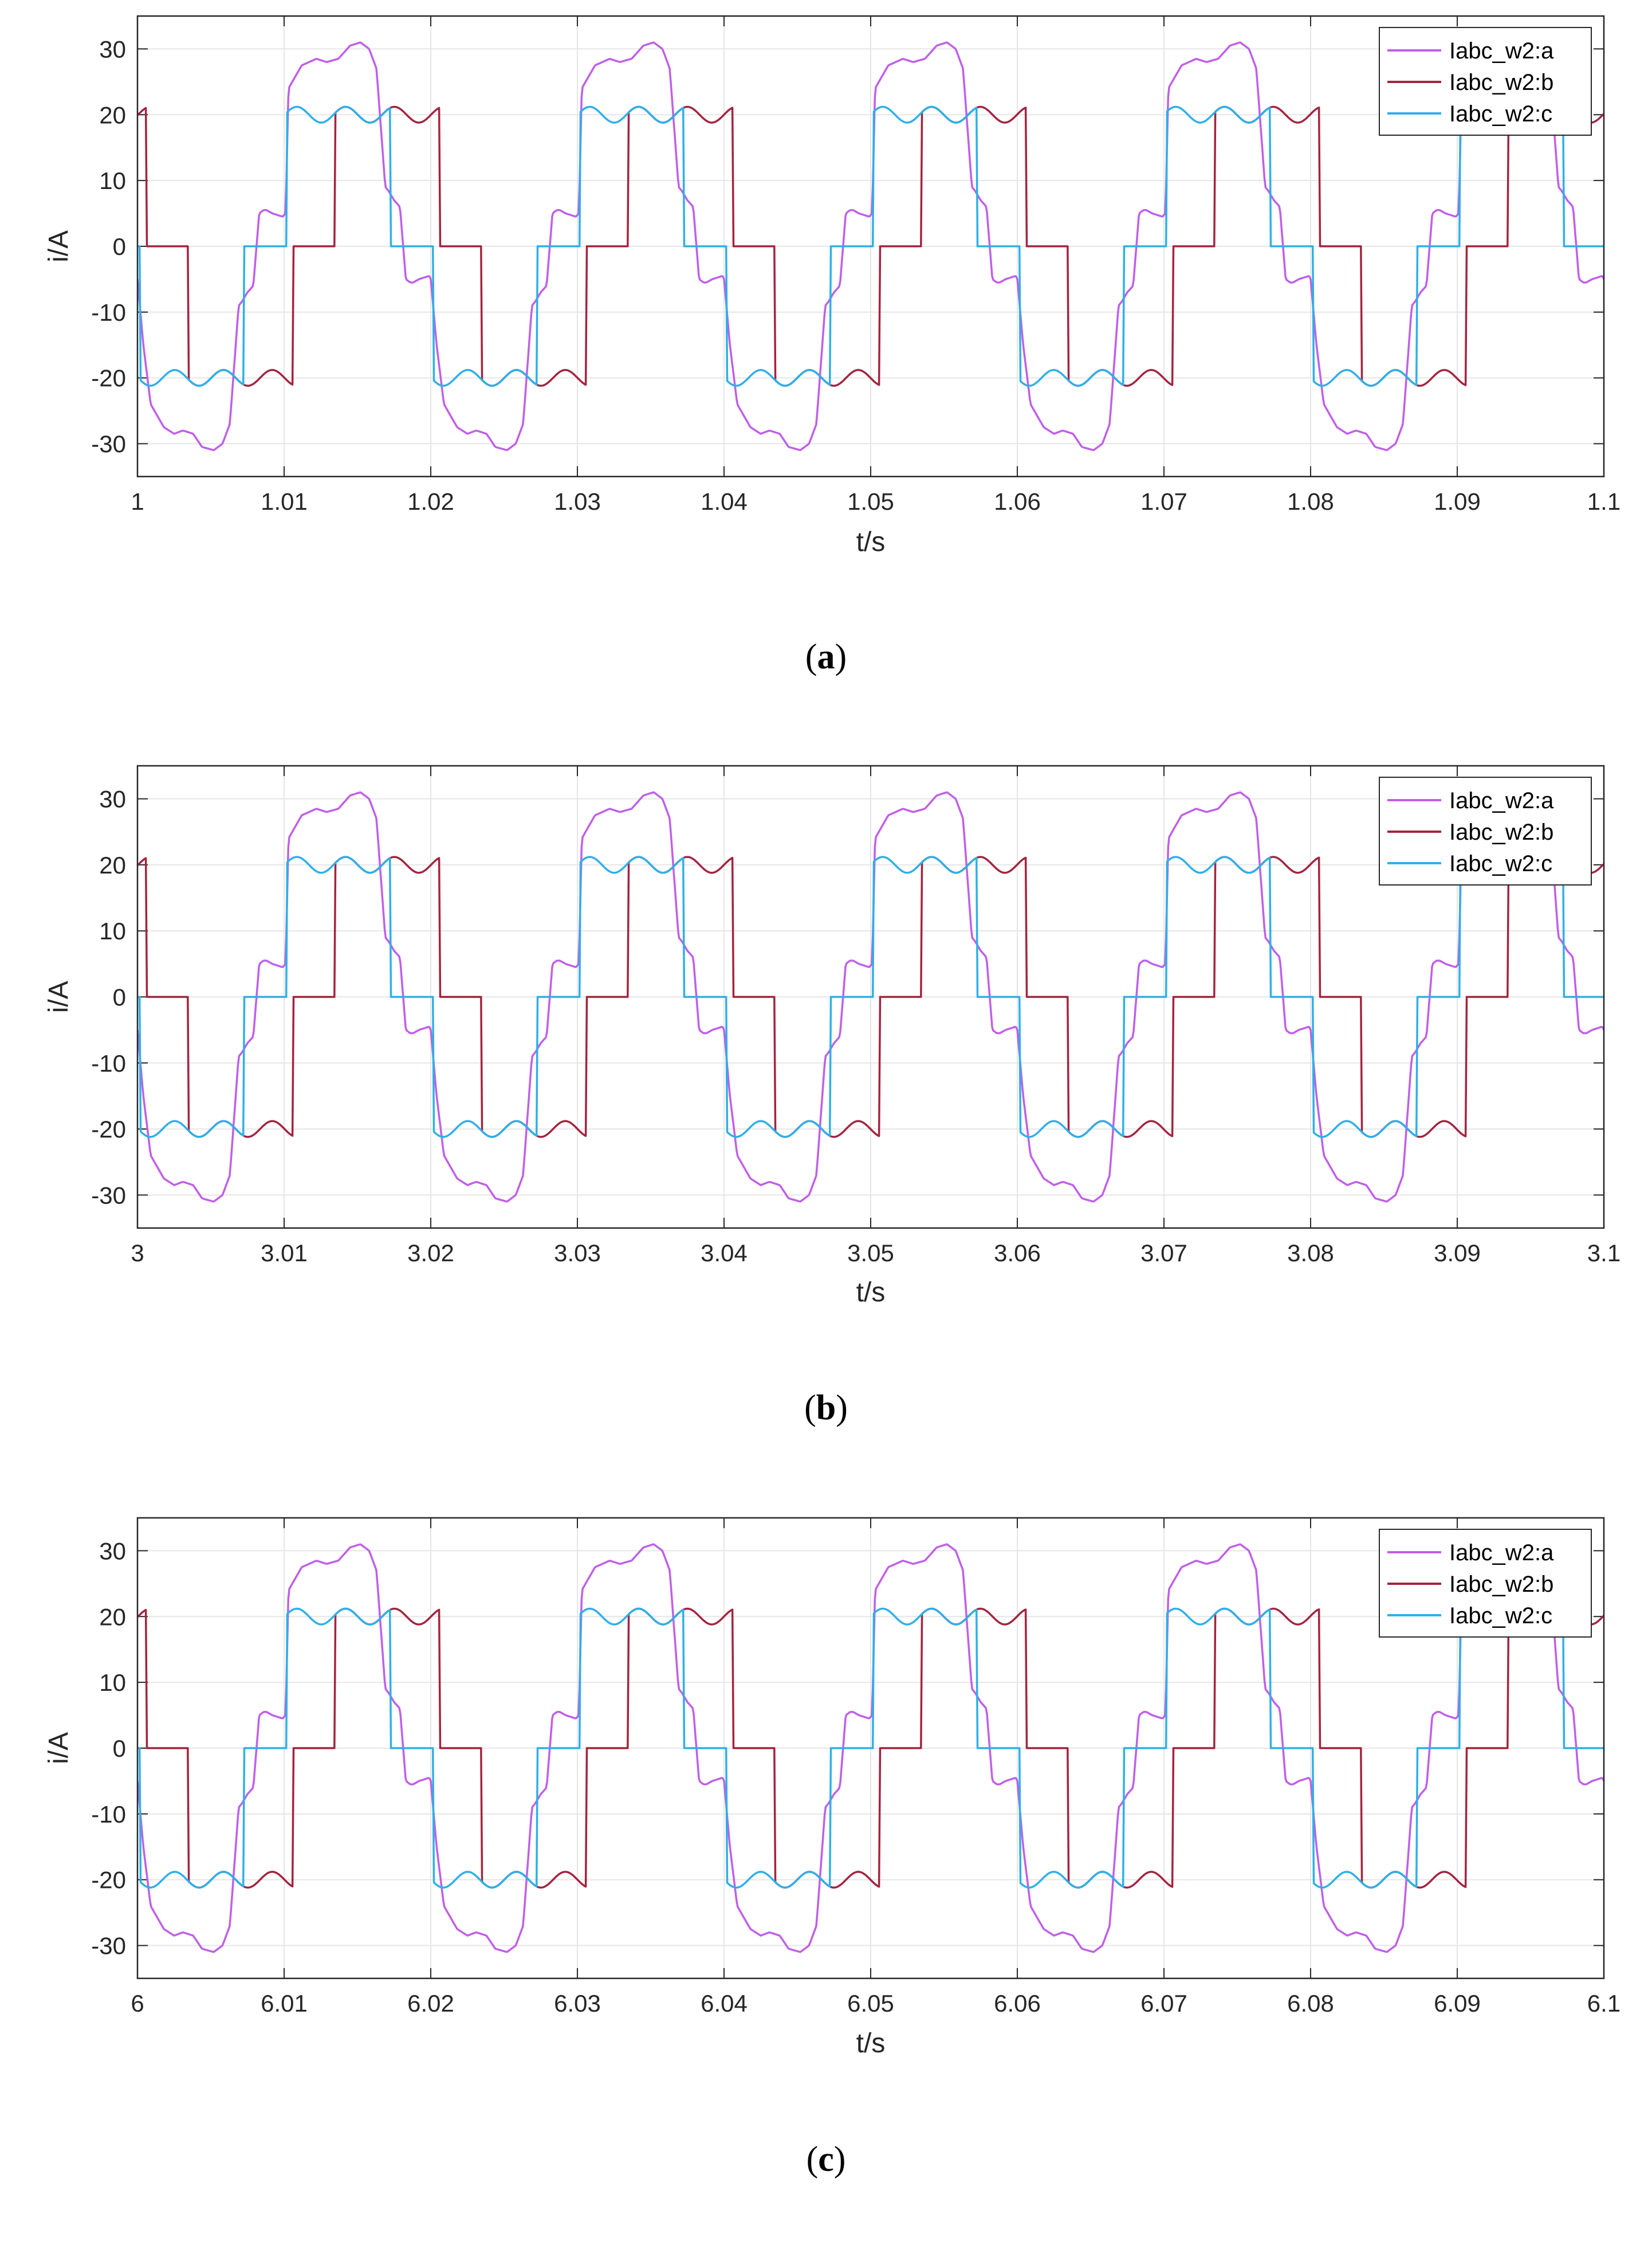 The image size is (1652, 2243). What do you see at coordinates (1310, 2003) in the screenshot?
I see `x-tick-label: 6.08` at bounding box center [1310, 2003].